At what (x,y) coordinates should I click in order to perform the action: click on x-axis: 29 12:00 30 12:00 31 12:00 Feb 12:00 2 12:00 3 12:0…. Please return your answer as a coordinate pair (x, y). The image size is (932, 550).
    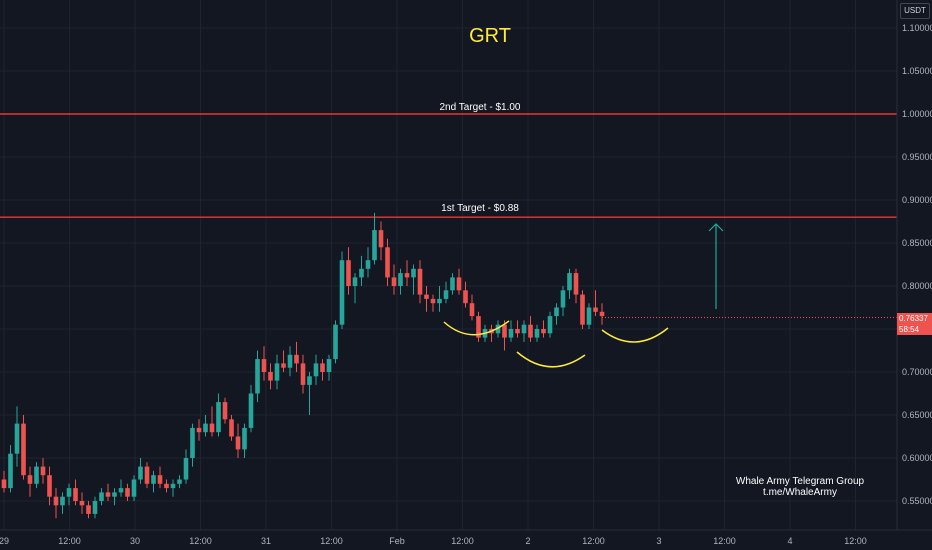
    Looking at the image, I should click on (466, 539).